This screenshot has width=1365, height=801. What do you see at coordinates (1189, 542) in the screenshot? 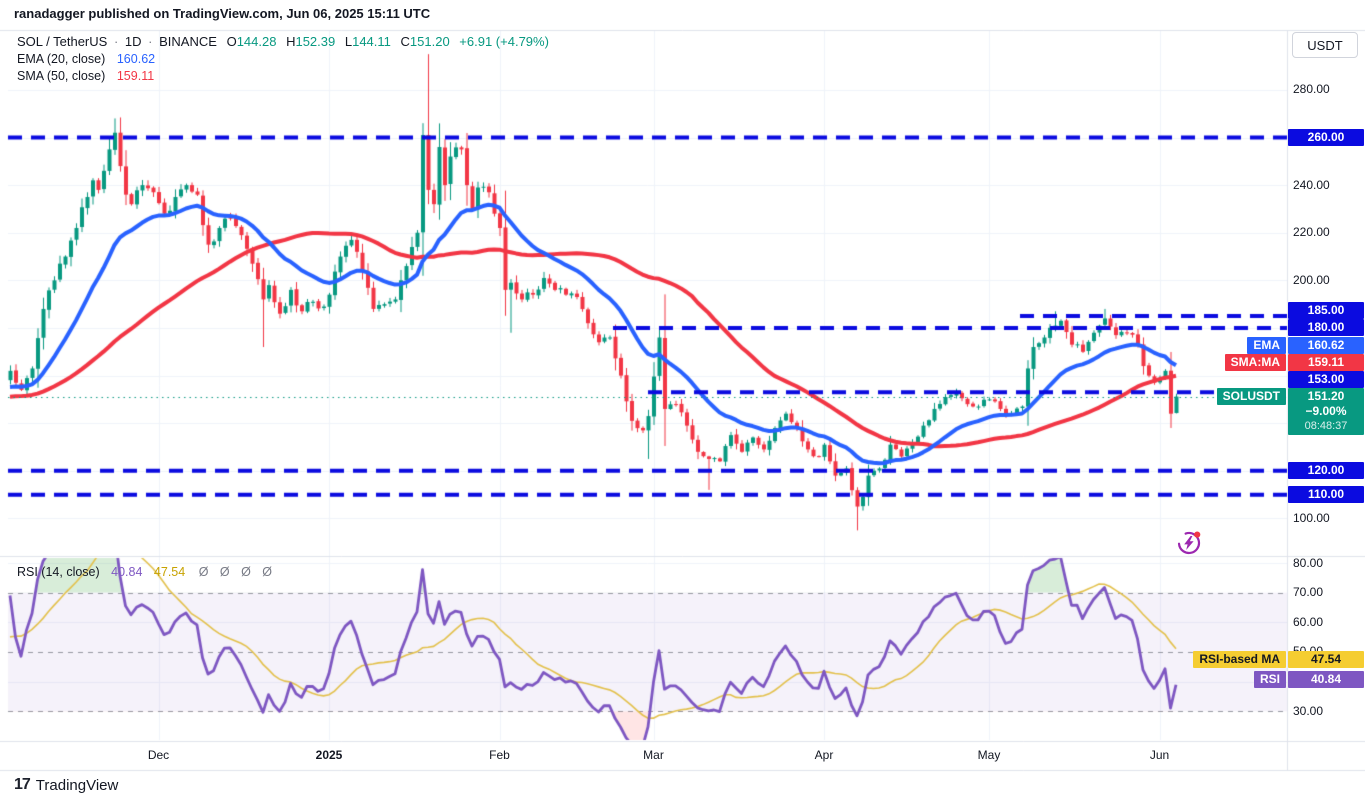
I see `idea-flash-icon` at bounding box center [1189, 542].